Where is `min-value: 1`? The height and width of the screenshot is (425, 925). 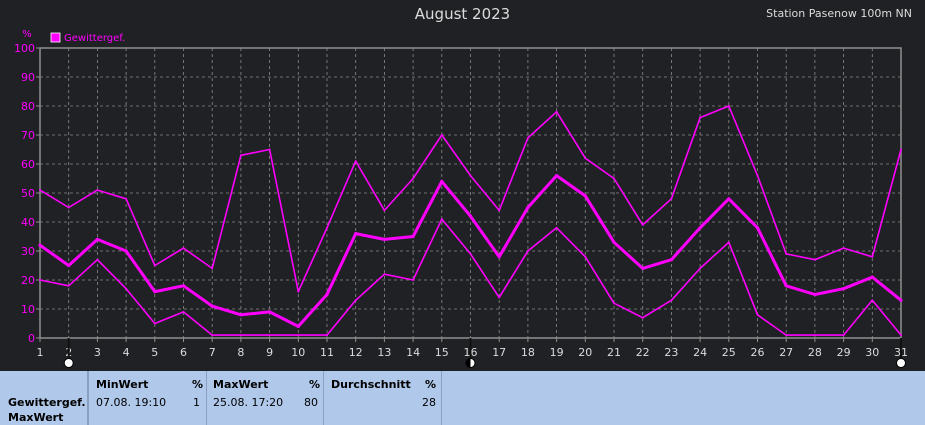
min-value: 1 is located at coordinates (196, 402).